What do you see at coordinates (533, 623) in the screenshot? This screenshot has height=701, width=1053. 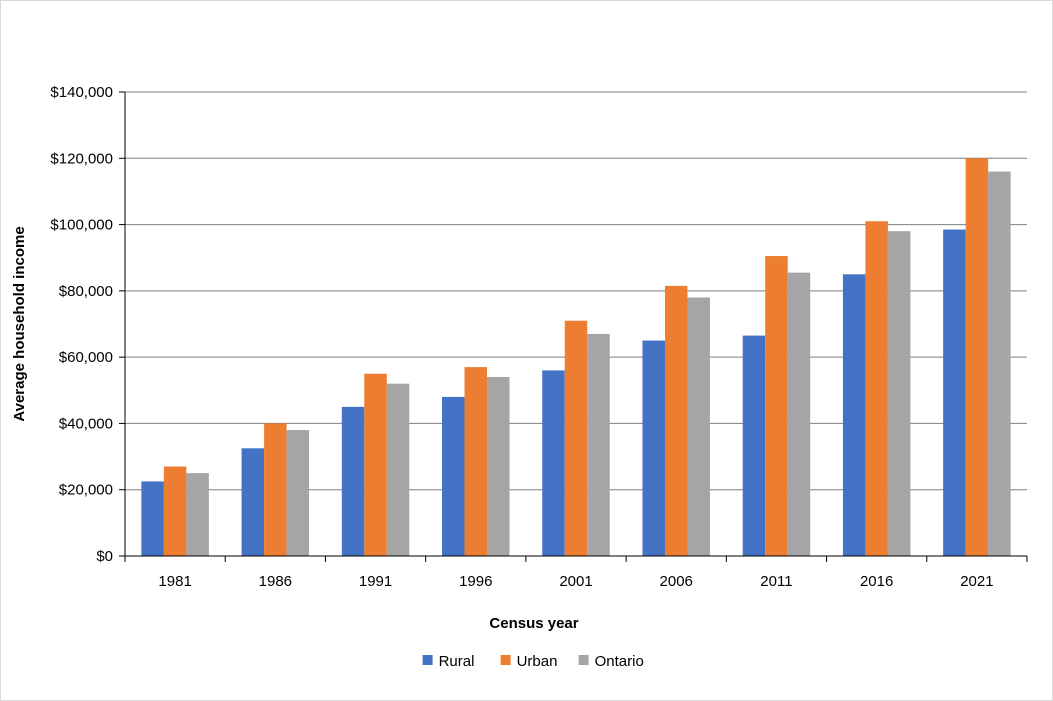 I see `x-axis-title: Census year` at bounding box center [533, 623].